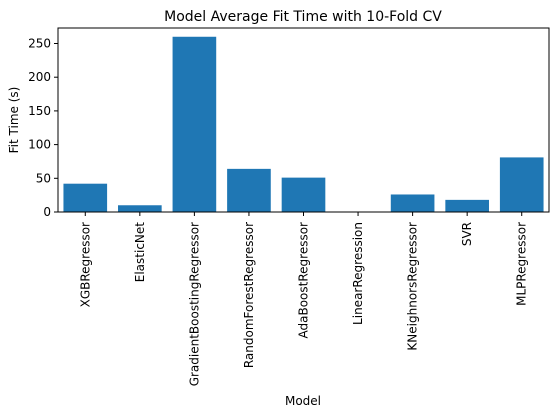  Describe the element at coordinates (85, 264) in the screenshot. I see `x-tick-label: XGBRegressor` at that location.